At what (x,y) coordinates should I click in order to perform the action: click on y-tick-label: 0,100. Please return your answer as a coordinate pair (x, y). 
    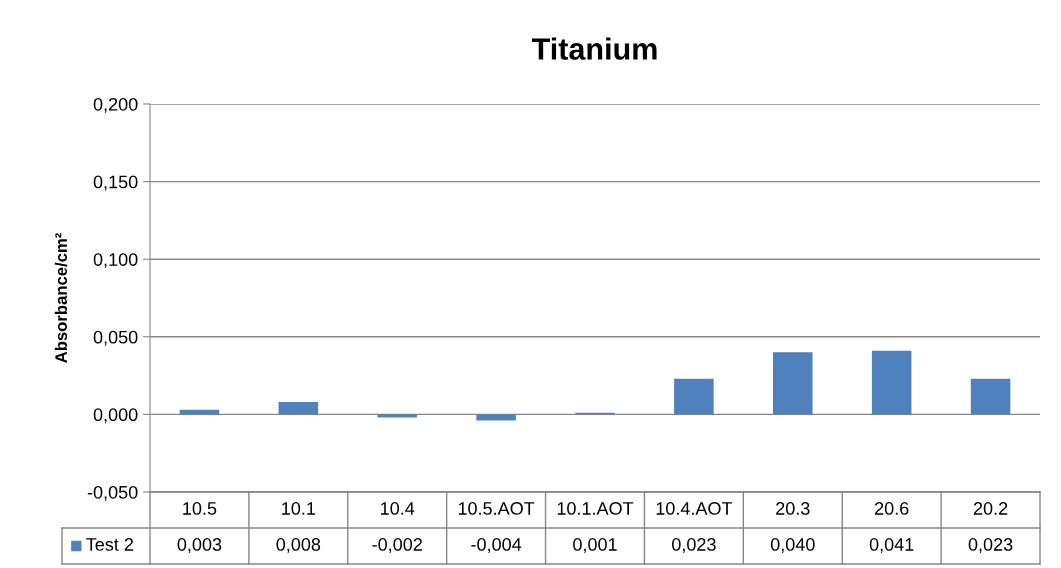
    Looking at the image, I should click on (115, 261).